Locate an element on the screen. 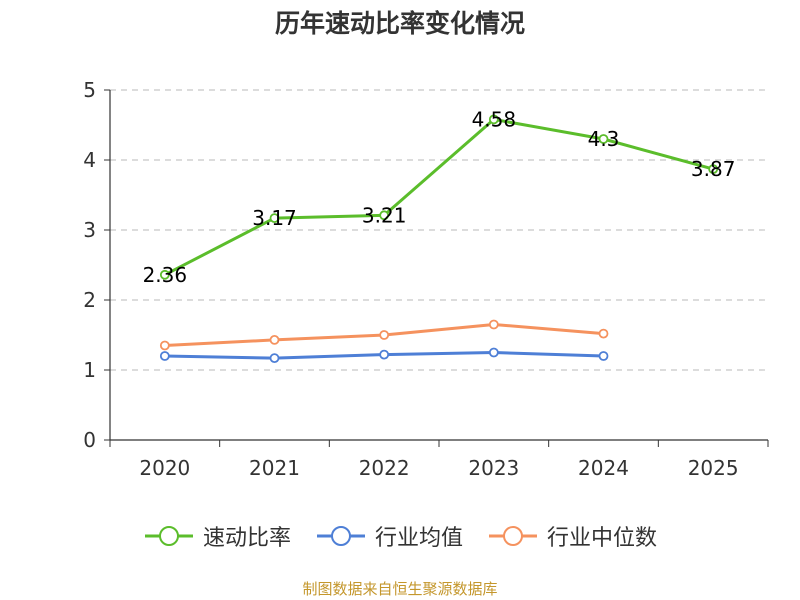  y-tick-label: 3 is located at coordinates (89, 230).